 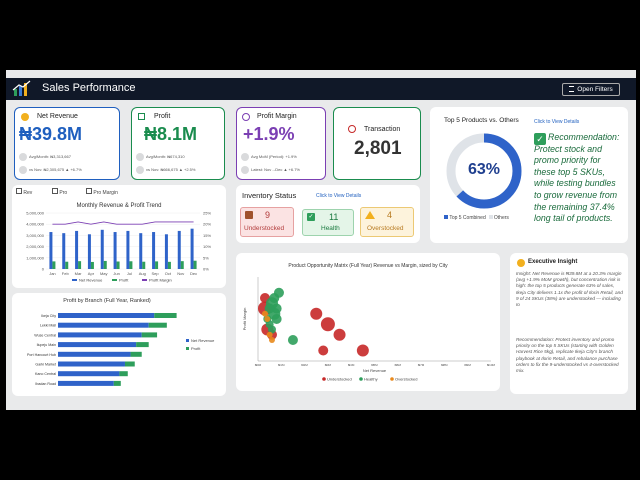 What do you see at coordinates (171, 170) in the screenshot?
I see `kpi-compare: vs Nov: ₦666,675 ▲ +2.5%` at bounding box center [171, 170].